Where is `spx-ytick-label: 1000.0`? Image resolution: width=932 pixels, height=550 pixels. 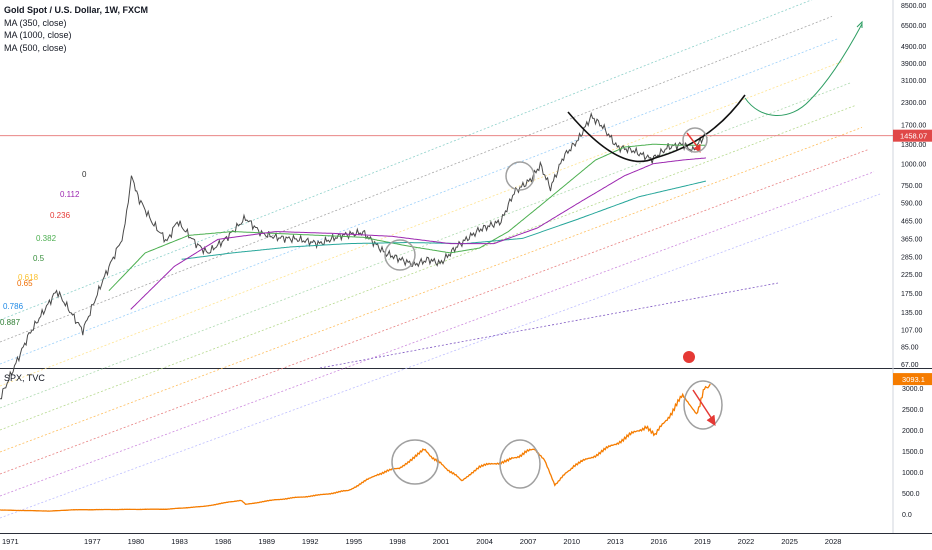 spx-ytick-label: 1000.0 is located at coordinates (913, 473).